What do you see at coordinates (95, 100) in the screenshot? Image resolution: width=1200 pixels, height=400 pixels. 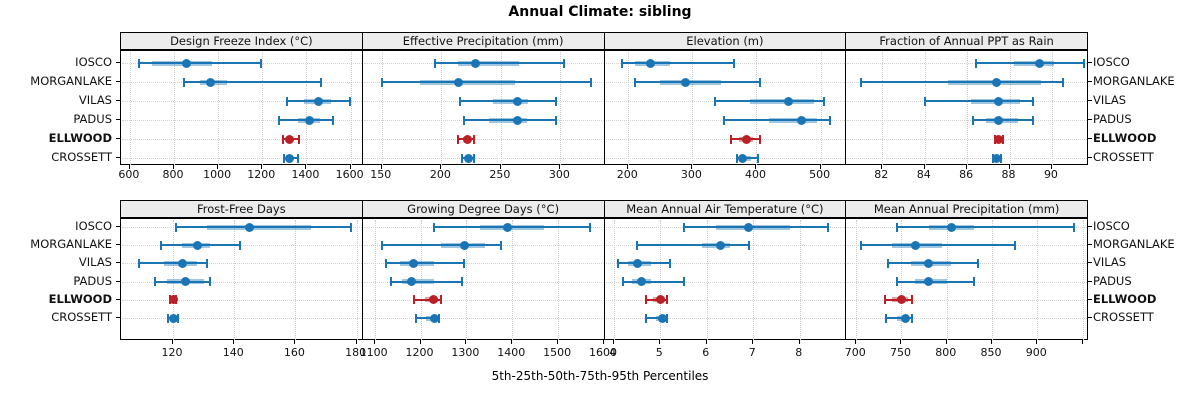 I see `site-label-left: VILAS` at bounding box center [95, 100].